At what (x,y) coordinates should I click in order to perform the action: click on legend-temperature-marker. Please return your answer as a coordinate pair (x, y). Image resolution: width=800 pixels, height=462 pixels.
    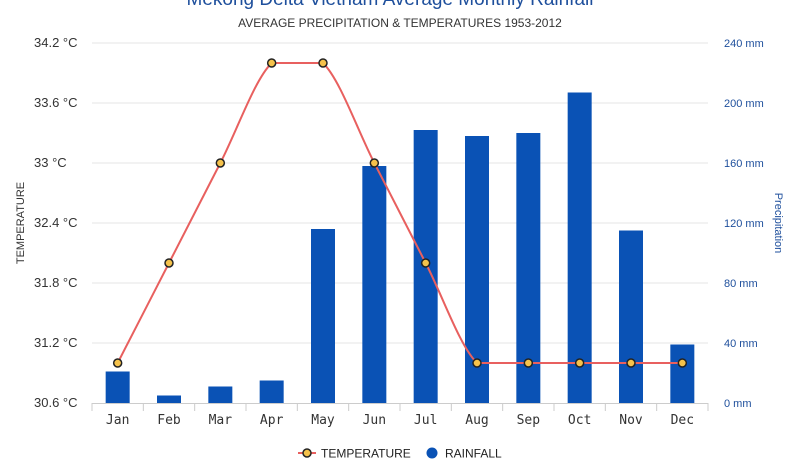
    Looking at the image, I should click on (307, 453).